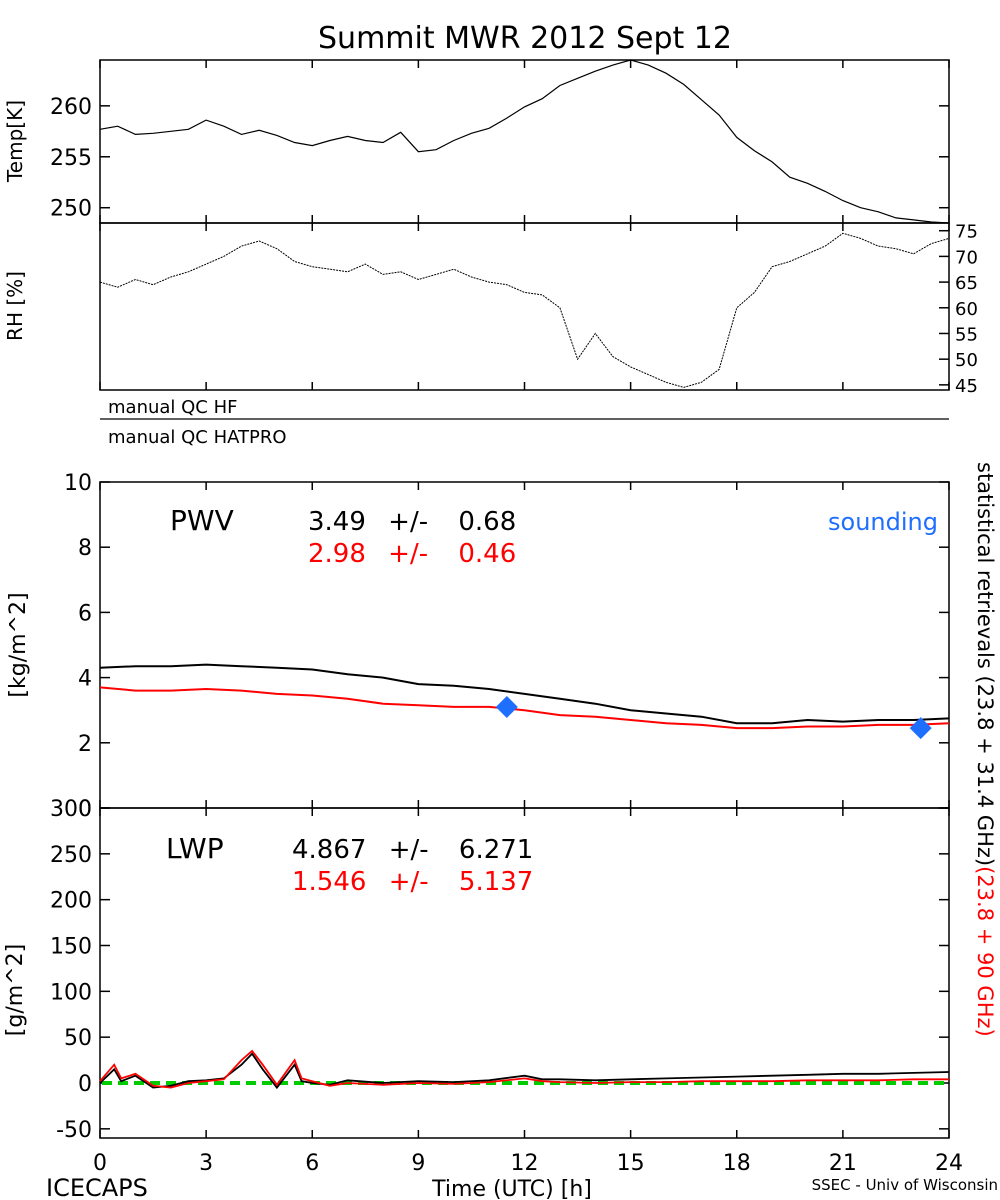 Image resolution: width=1000 pixels, height=1200 pixels. What do you see at coordinates (85, 744) in the screenshot?
I see `ytick-label: 2` at bounding box center [85, 744].